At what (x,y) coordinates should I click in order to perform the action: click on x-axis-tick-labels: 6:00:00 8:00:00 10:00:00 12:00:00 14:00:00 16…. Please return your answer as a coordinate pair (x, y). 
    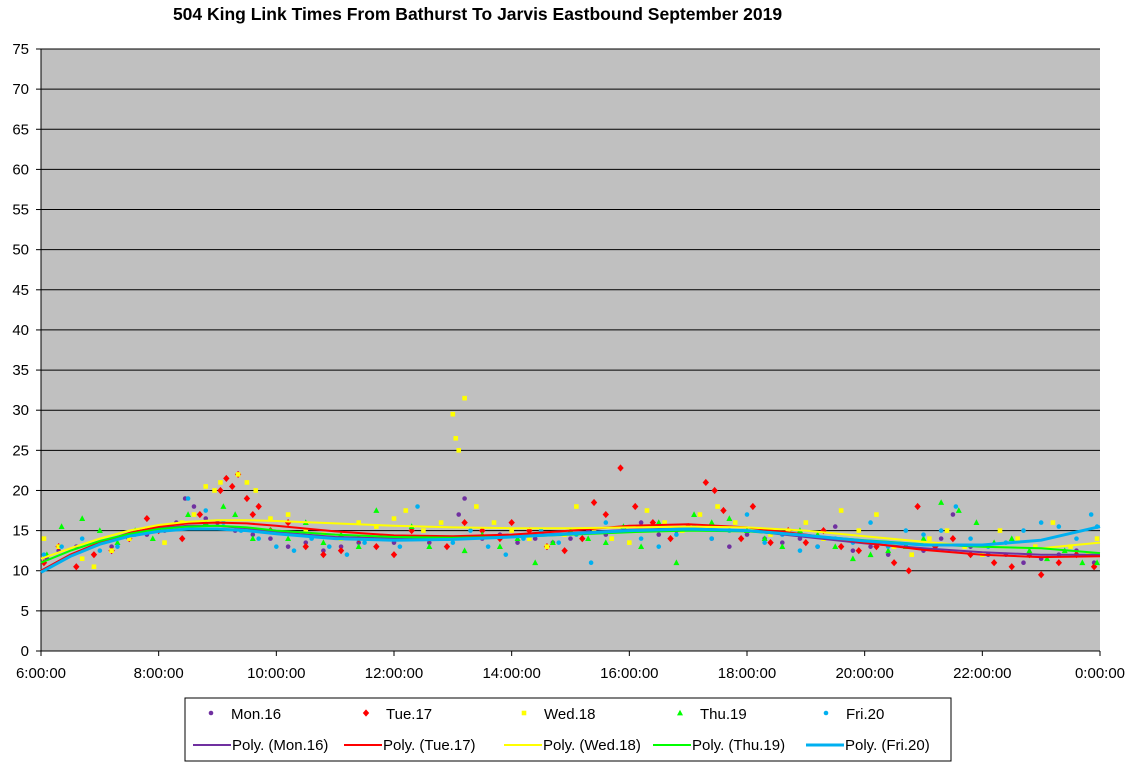
    Looking at the image, I should click on (570, 673).